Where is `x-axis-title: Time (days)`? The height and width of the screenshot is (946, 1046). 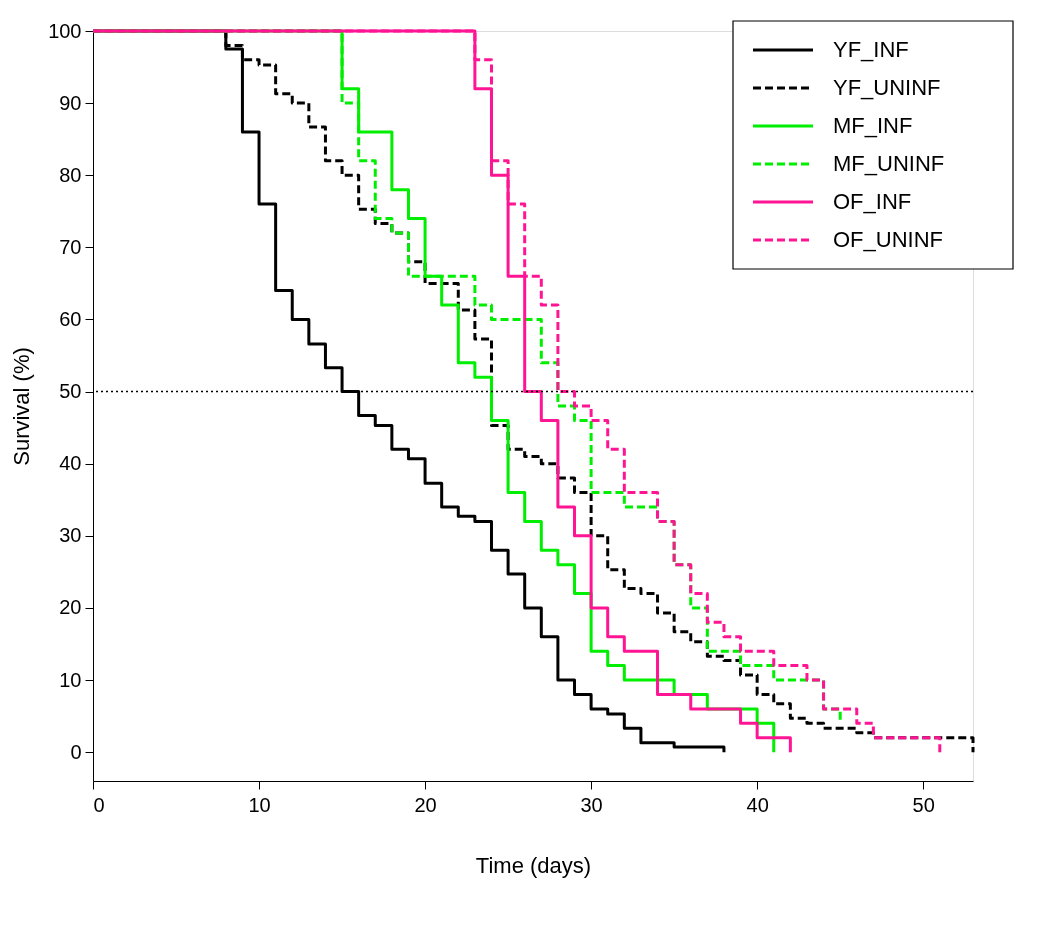 x-axis-title: Time (days) is located at coordinates (533, 865).